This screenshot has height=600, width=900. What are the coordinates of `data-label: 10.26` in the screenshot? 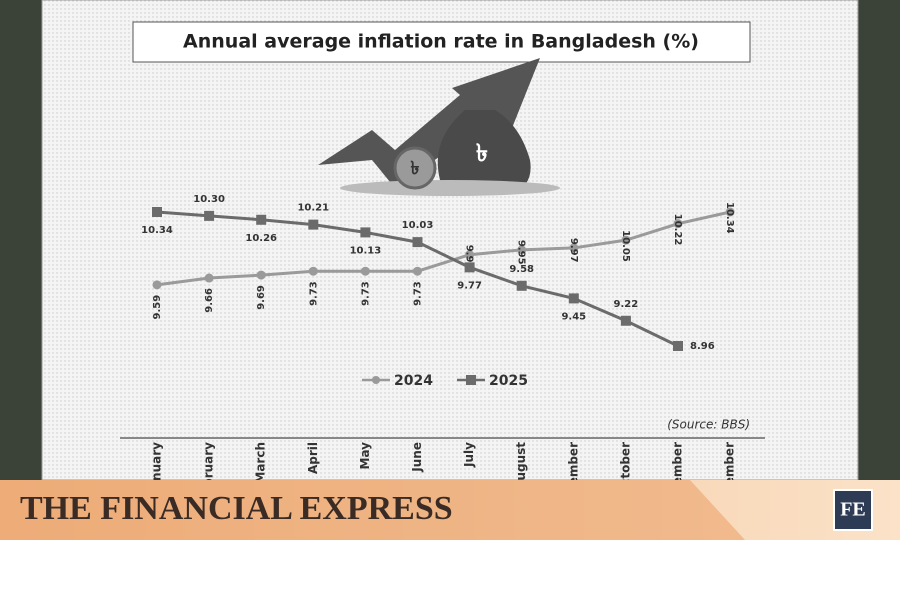 It's located at (261, 238).